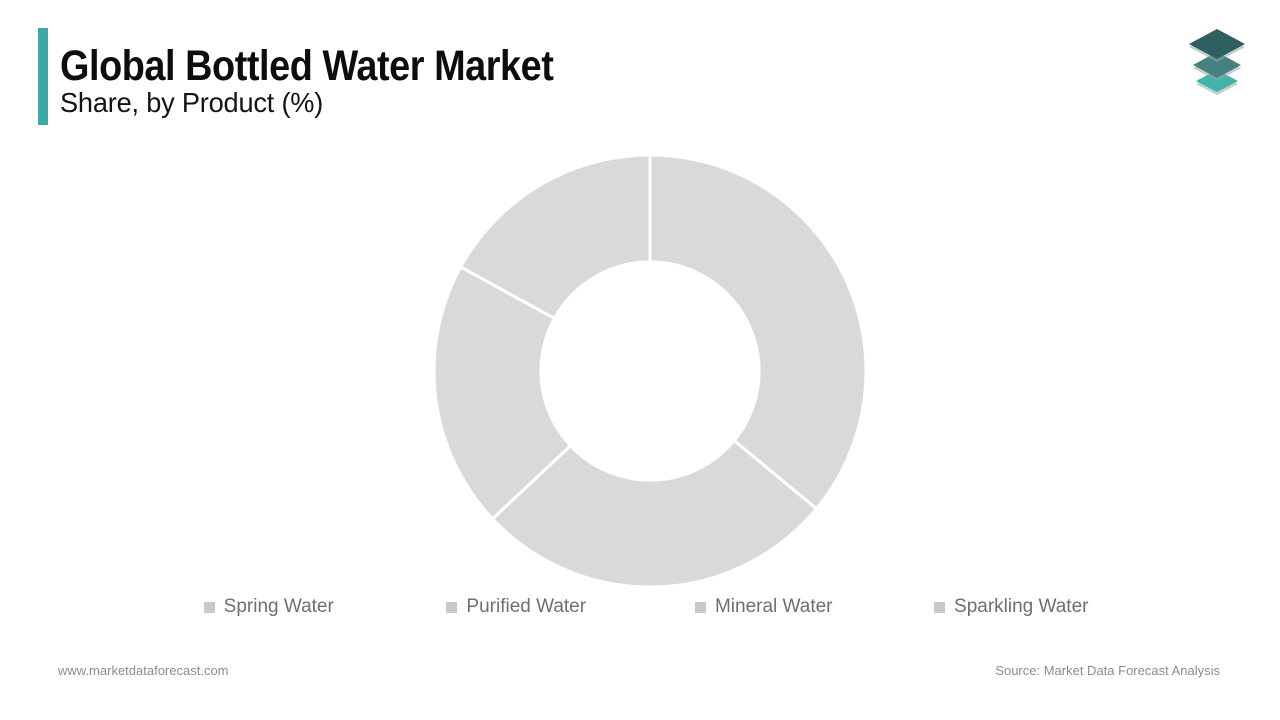 The height and width of the screenshot is (720, 1280). What do you see at coordinates (43, 76) in the screenshot?
I see `title-accent-bar` at bounding box center [43, 76].